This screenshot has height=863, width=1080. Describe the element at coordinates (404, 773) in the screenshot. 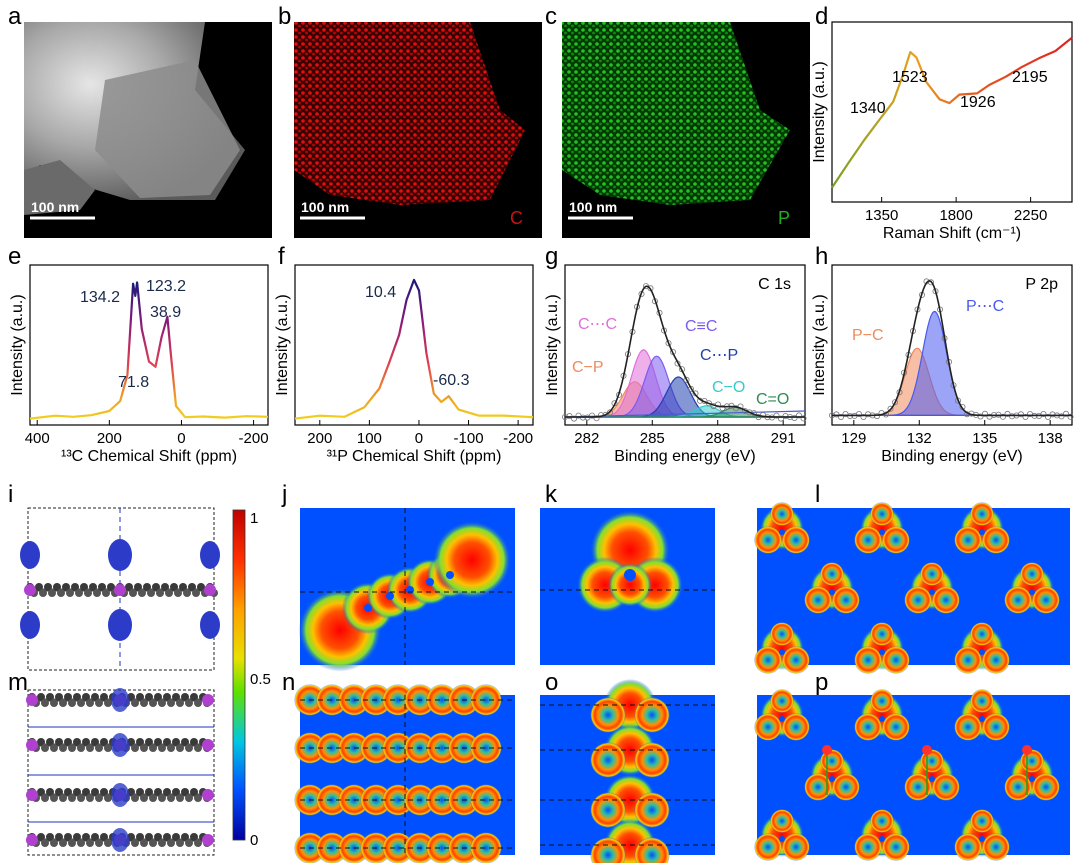

I see `panel-n-elf-map` at that location.